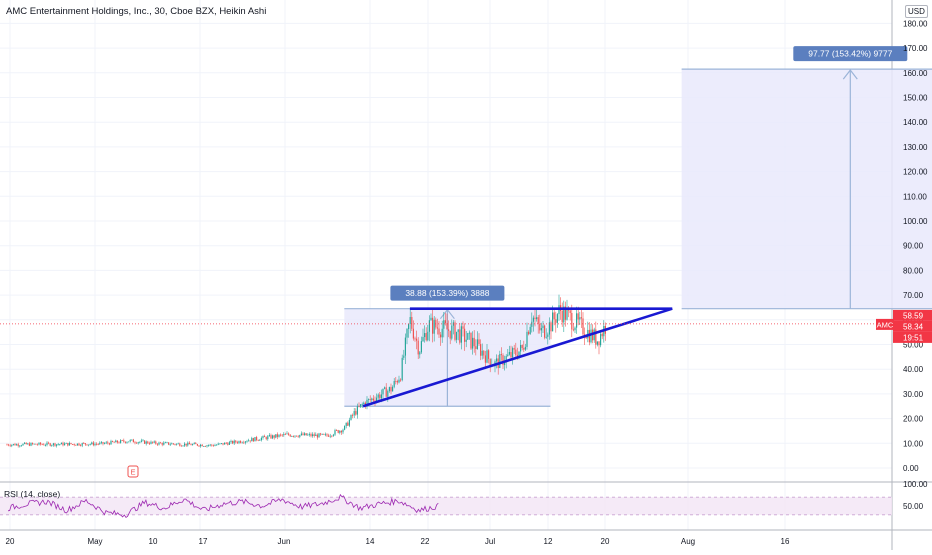  What do you see at coordinates (464, 499) in the screenshot?
I see `rsi-pane: 100.00 50.00` at bounding box center [464, 499].